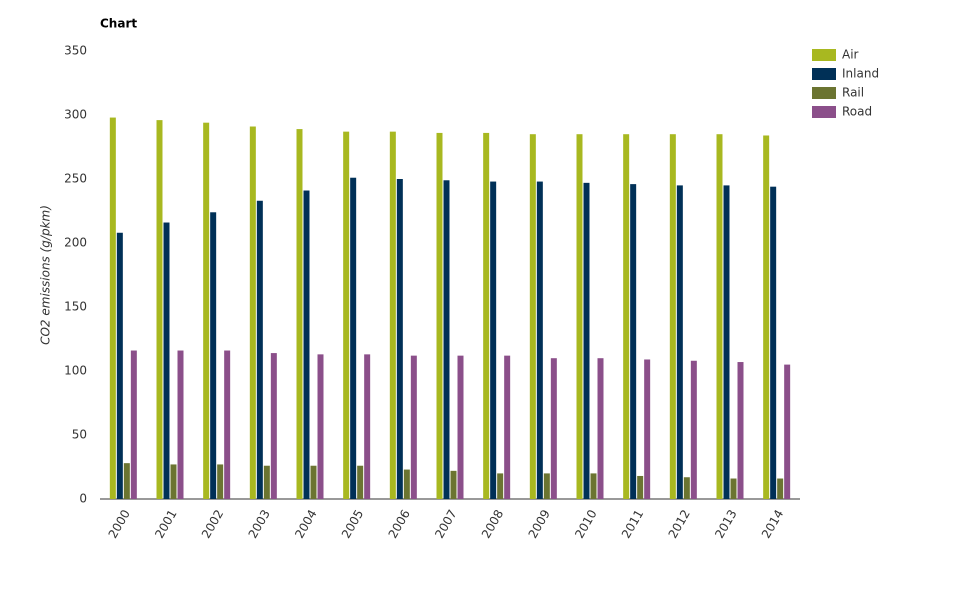 The width and height of the screenshot is (975, 604). What do you see at coordinates (853, 93) in the screenshot?
I see `legend-label: Rail` at bounding box center [853, 93].